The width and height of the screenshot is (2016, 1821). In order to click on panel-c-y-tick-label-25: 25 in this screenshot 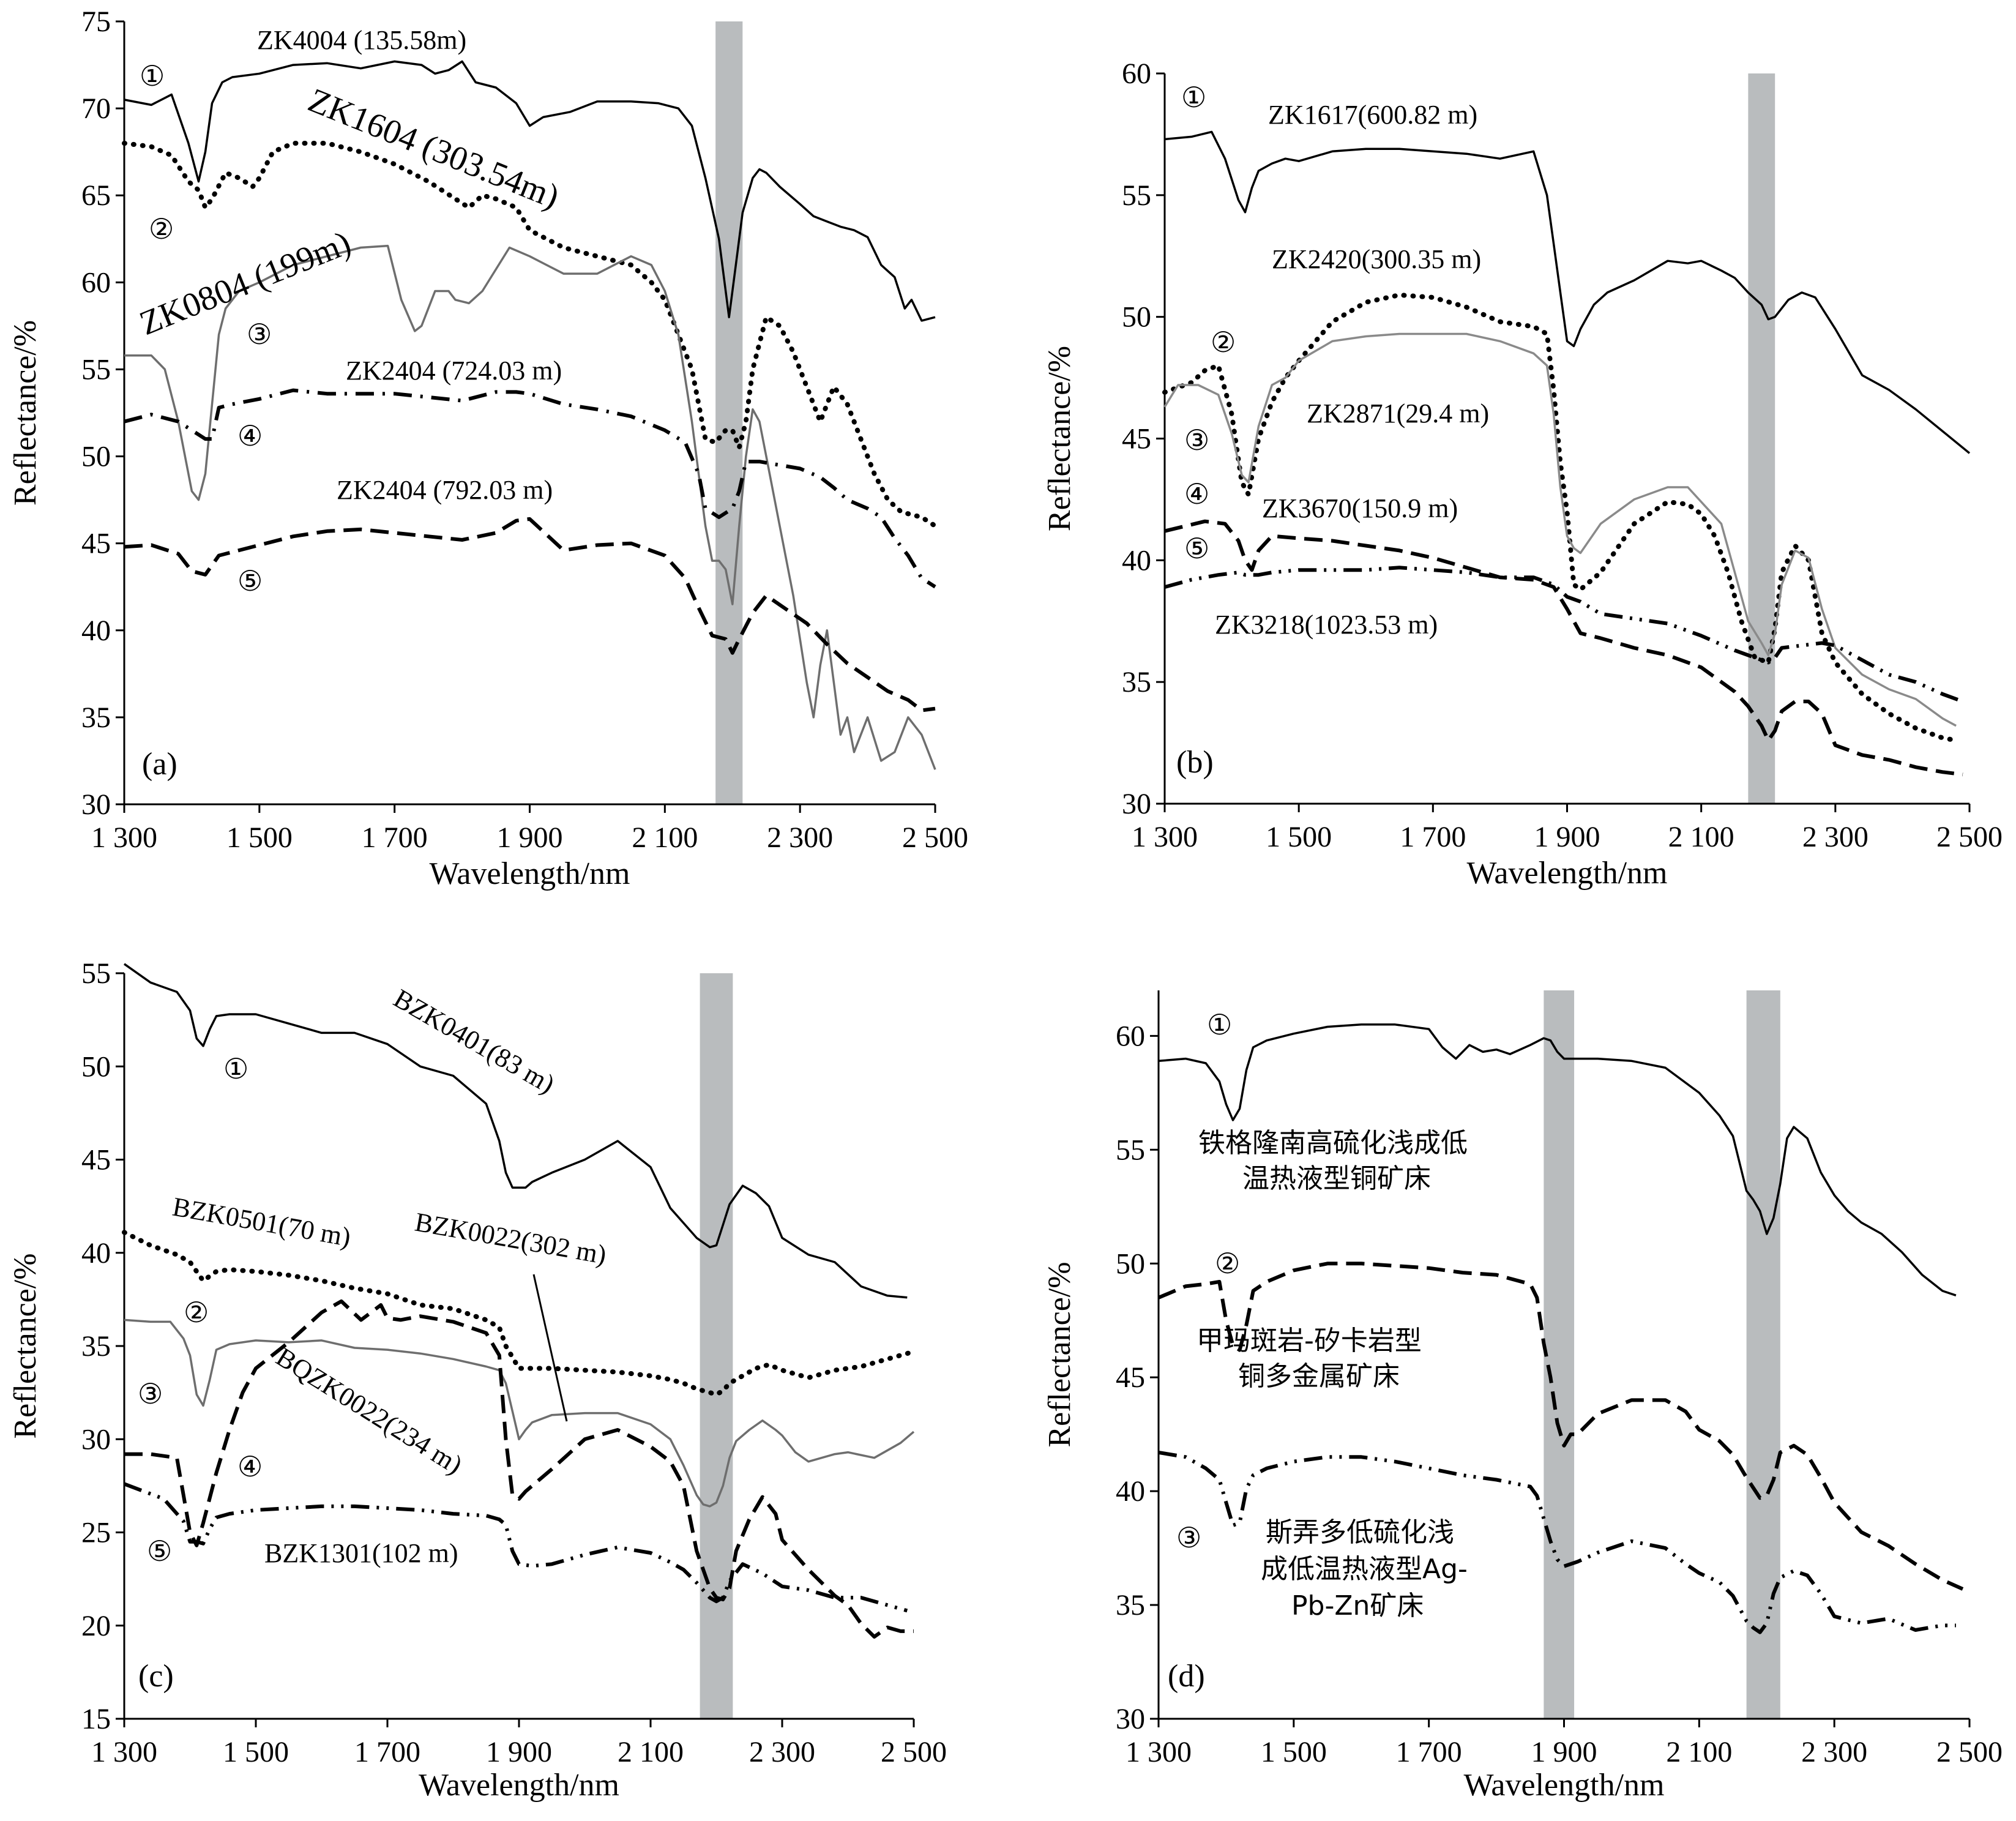, I will do `click(96, 1533)`.